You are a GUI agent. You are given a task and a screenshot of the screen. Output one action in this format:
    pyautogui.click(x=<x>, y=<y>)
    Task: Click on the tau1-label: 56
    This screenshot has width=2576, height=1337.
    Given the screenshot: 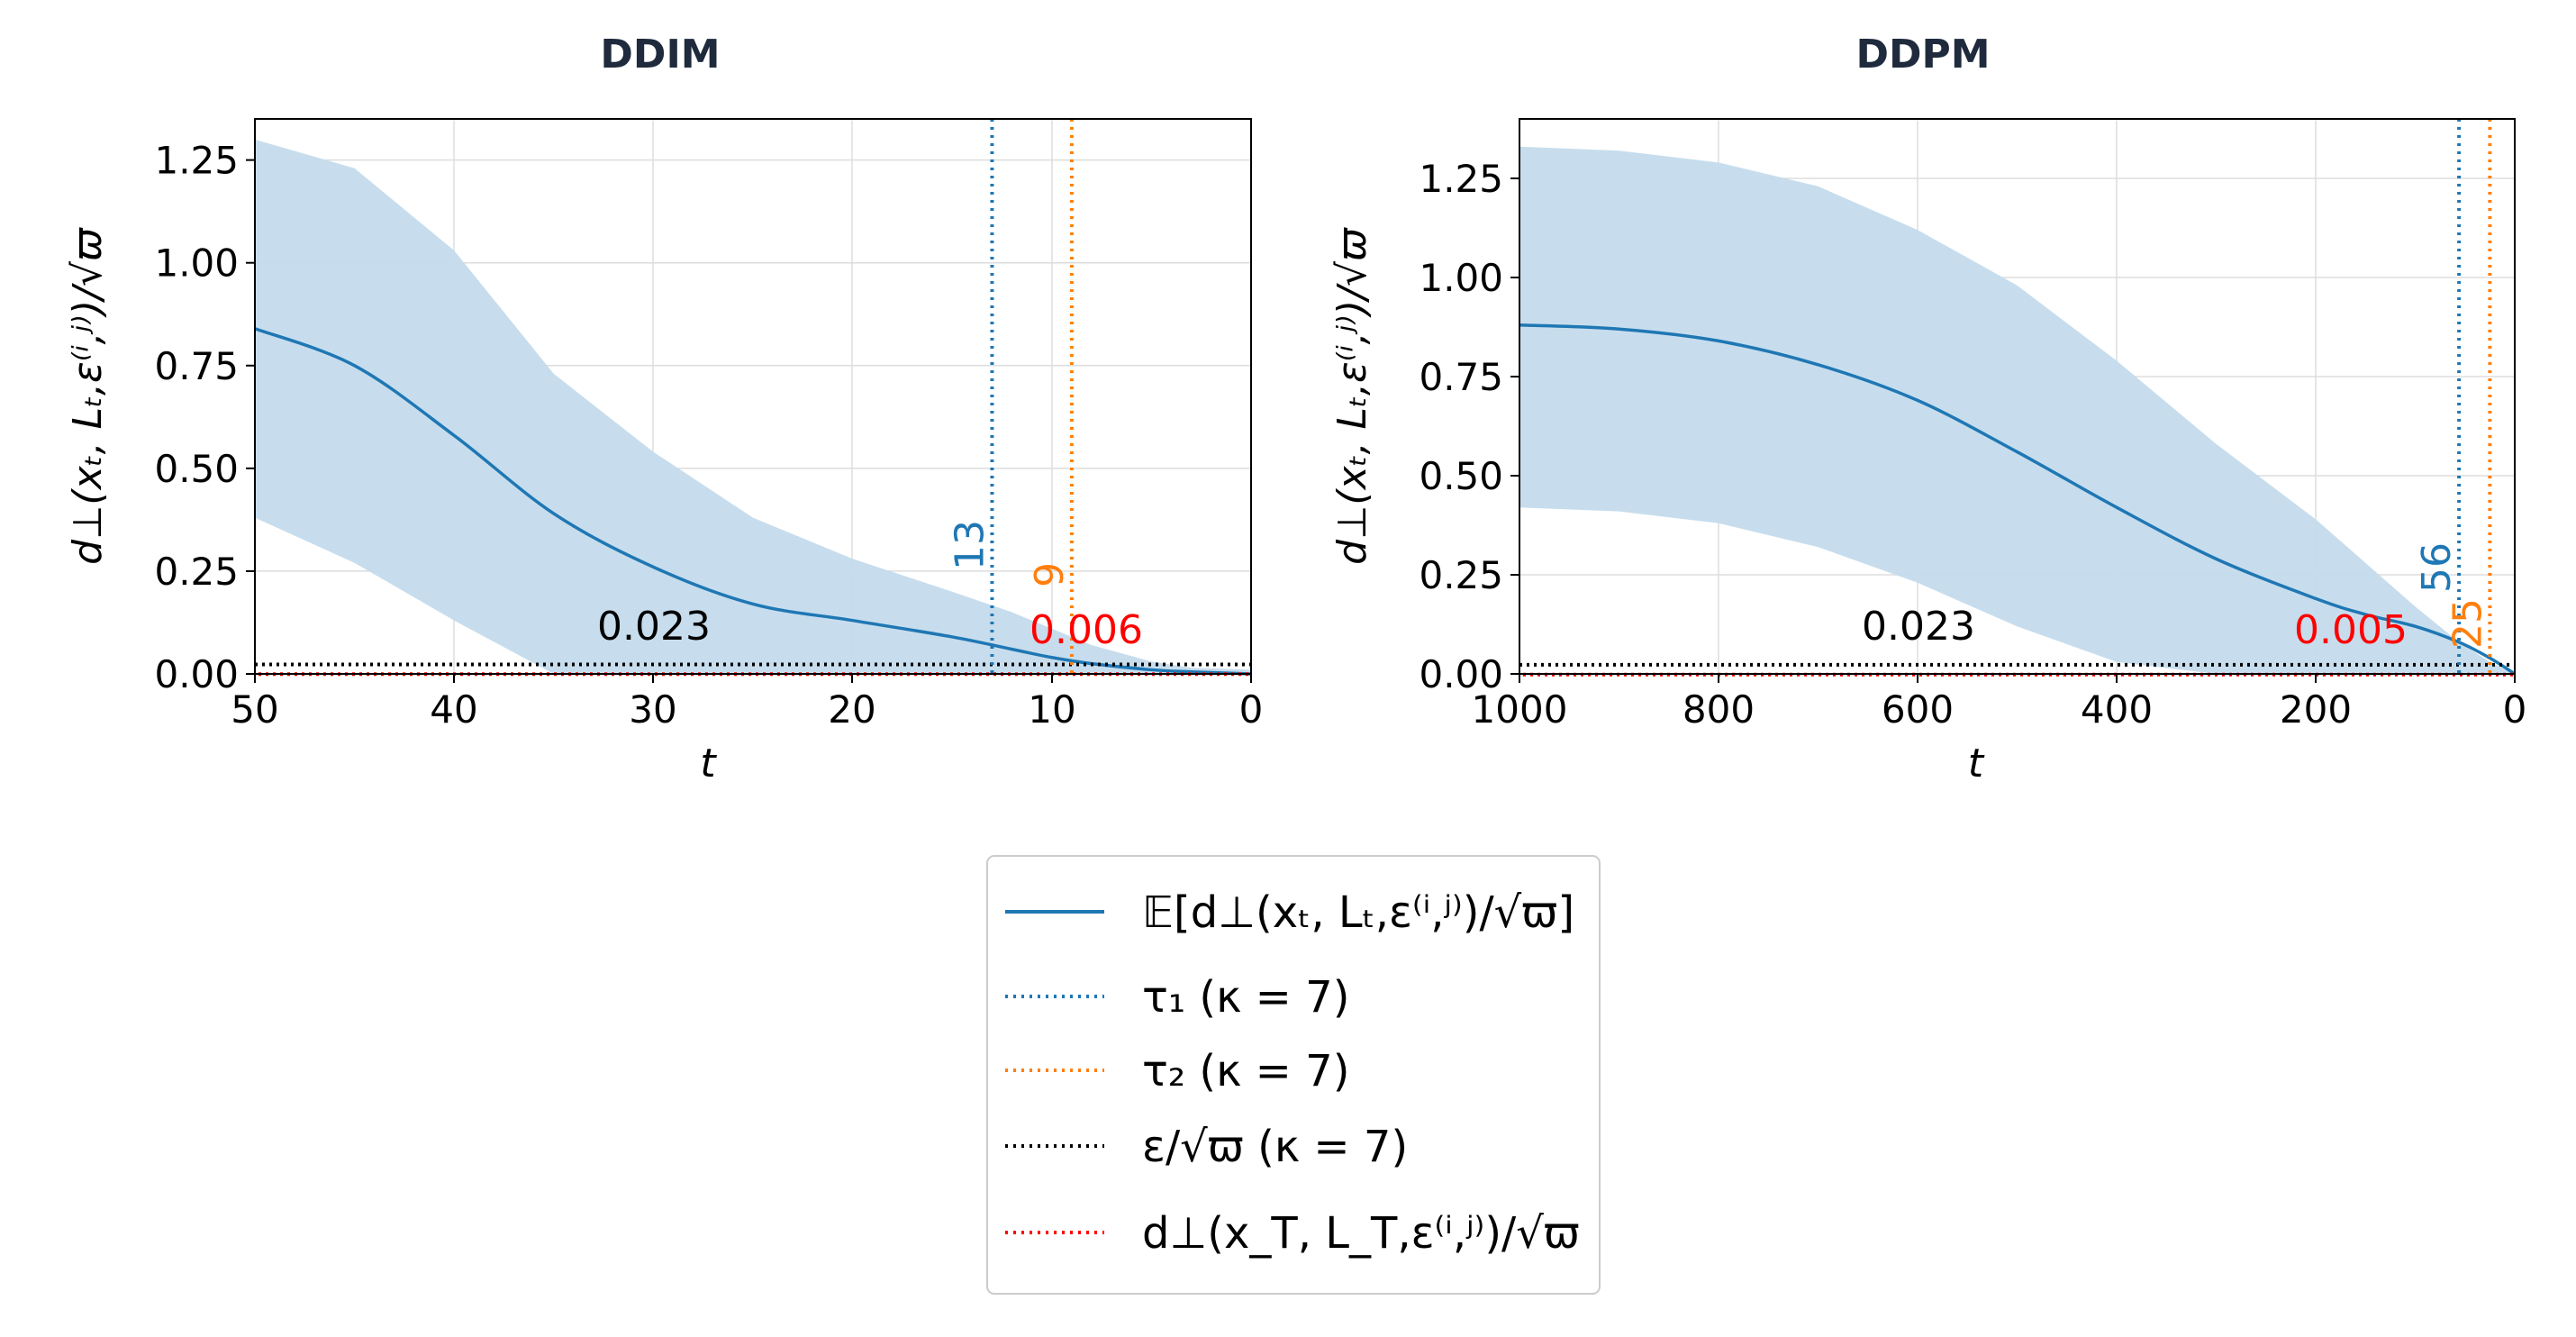 What is the action you would take?
    pyautogui.click(x=2437, y=567)
    